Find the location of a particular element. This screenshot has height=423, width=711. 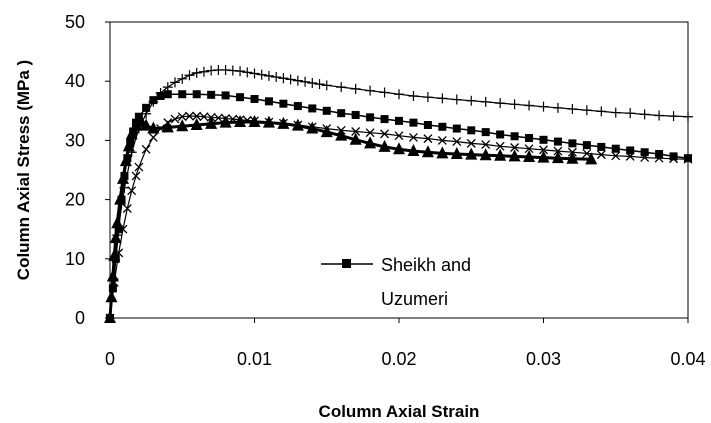

x-tick-label: 0.04 is located at coordinates (687, 359).